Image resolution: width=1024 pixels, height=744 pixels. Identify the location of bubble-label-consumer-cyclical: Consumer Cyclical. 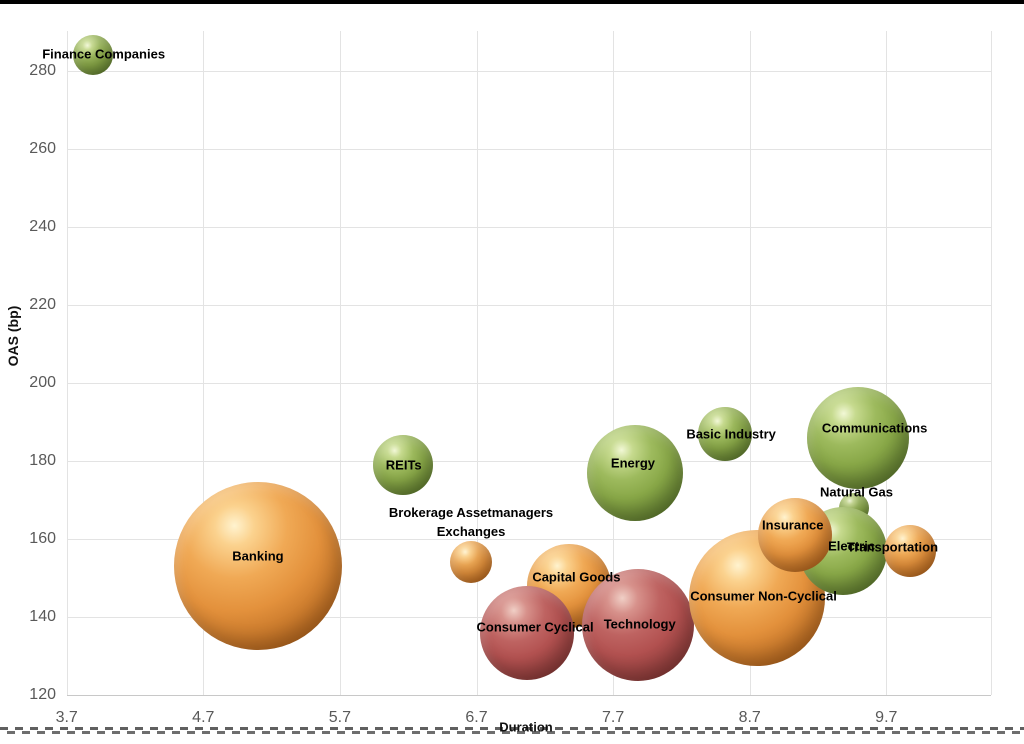
(535, 627).